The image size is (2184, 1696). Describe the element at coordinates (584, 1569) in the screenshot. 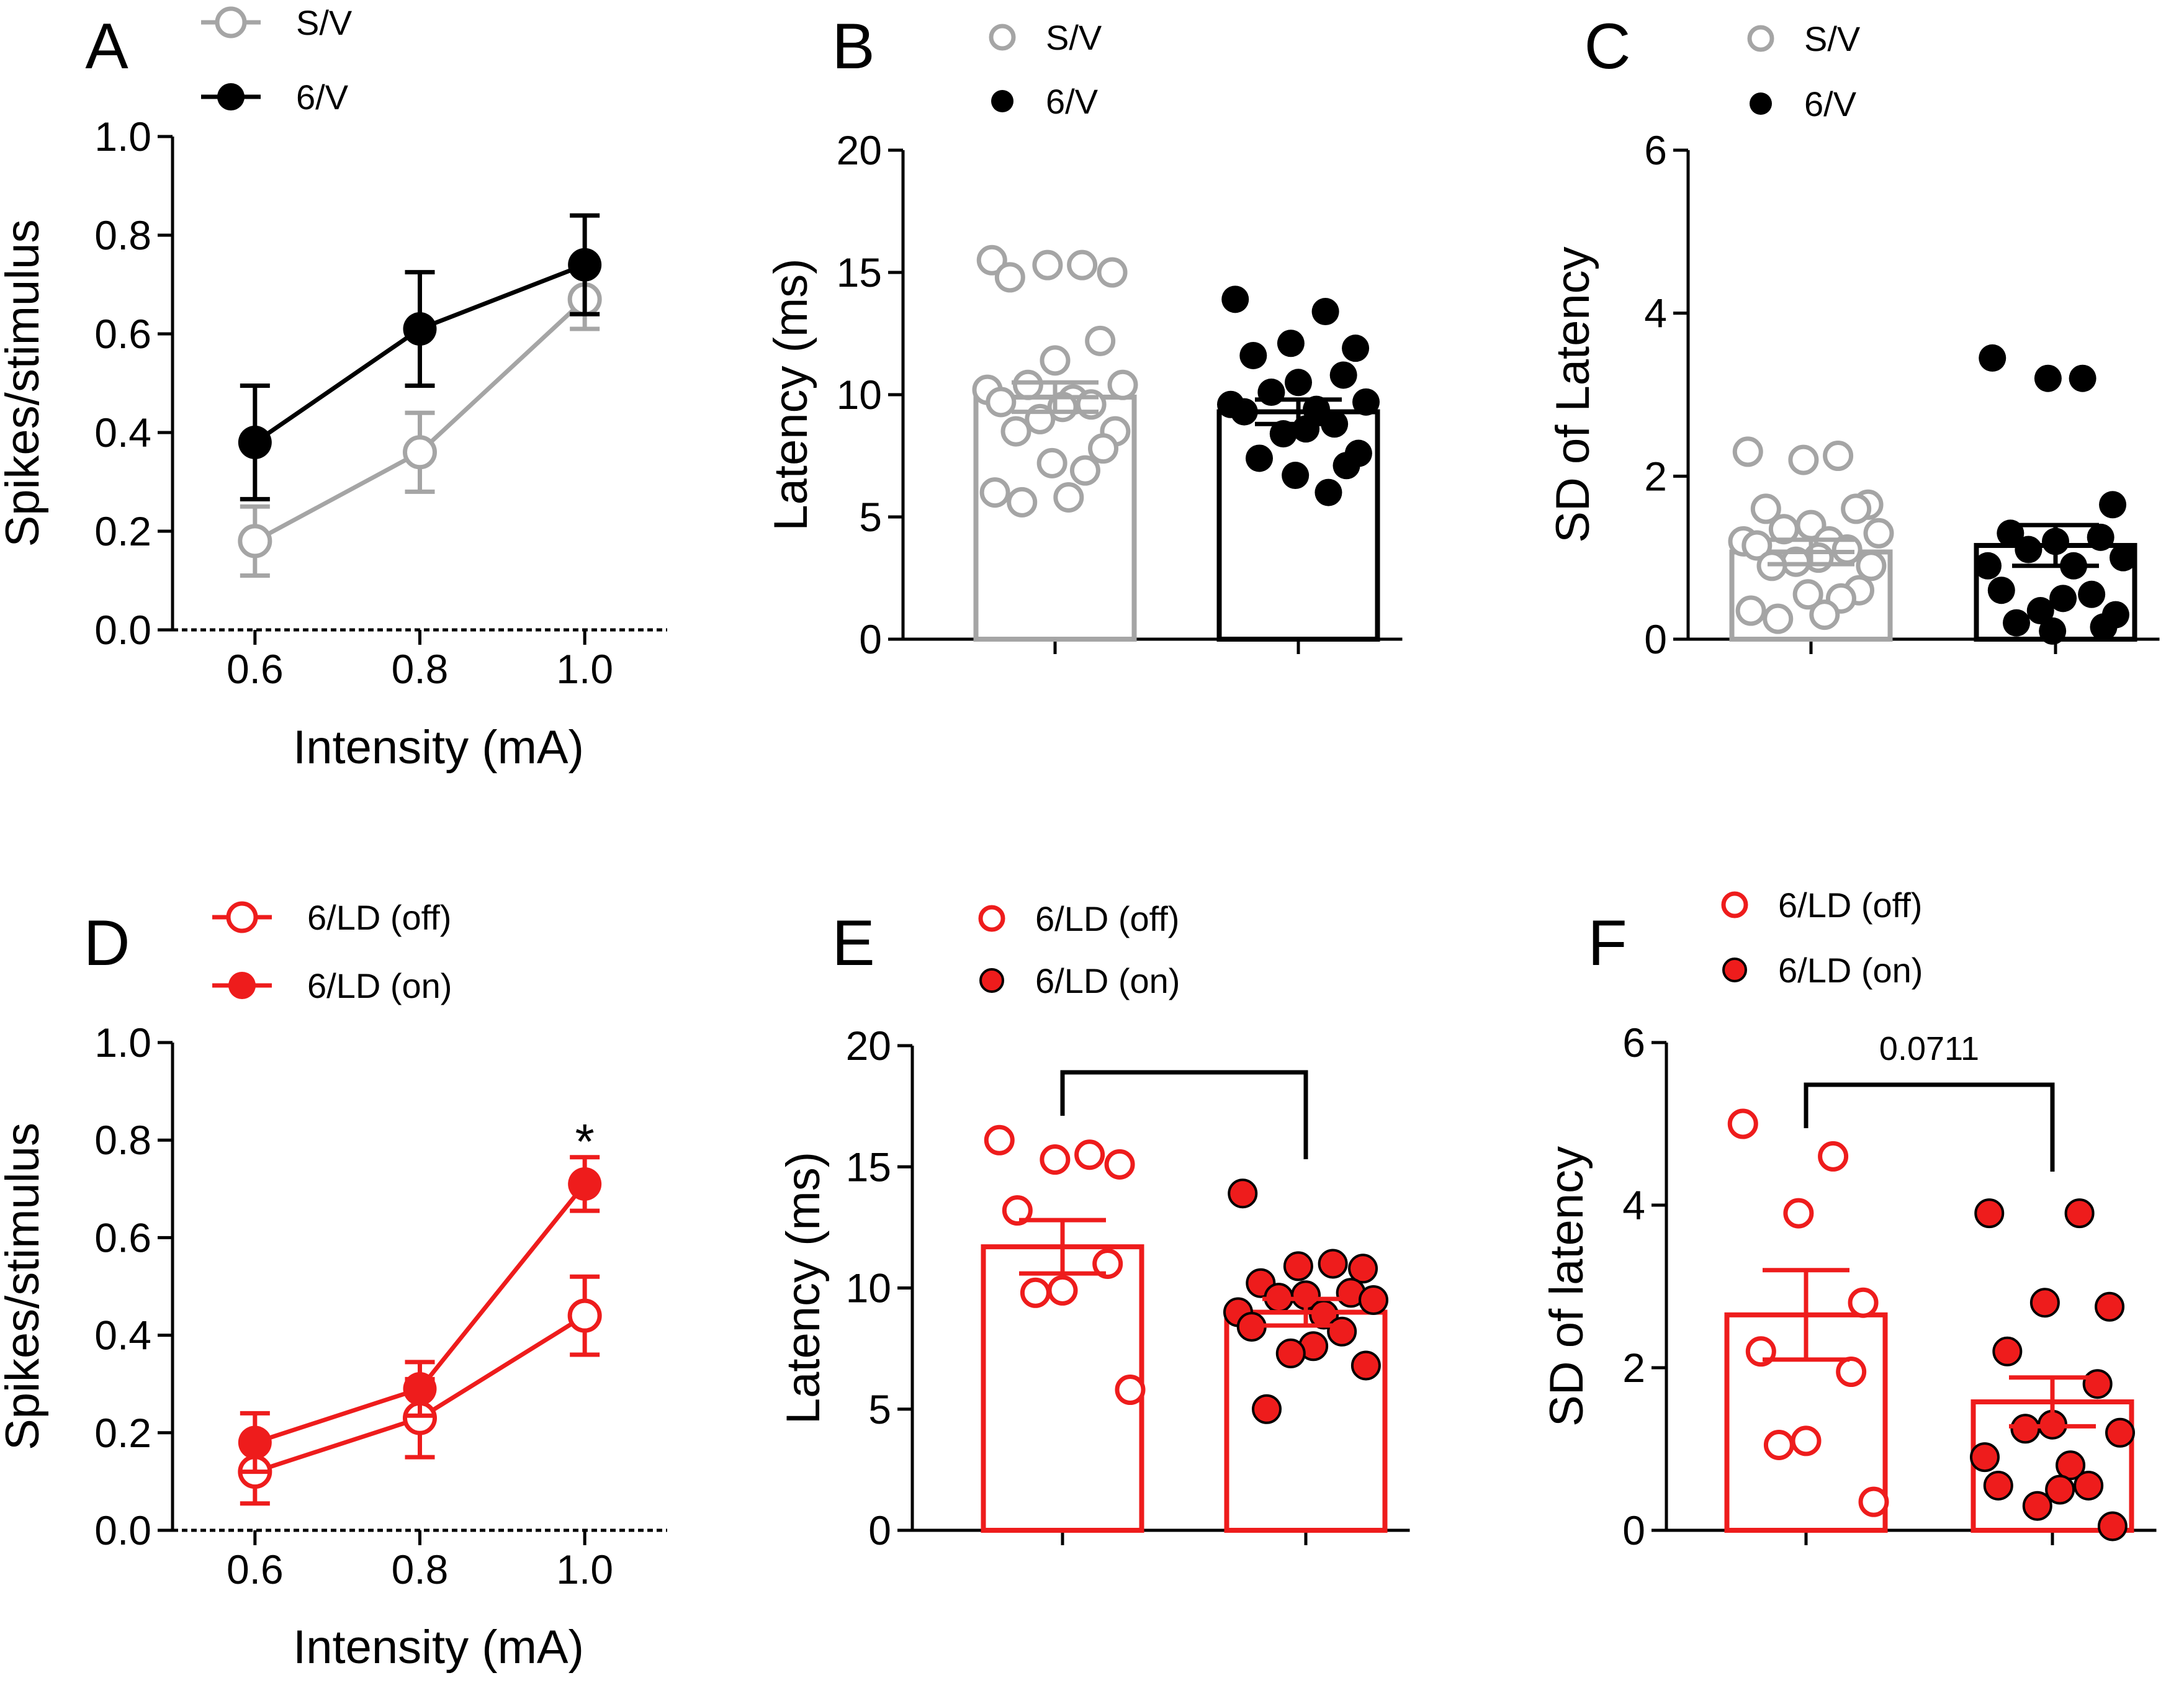

I see `x-tick-label: 1.0` at that location.